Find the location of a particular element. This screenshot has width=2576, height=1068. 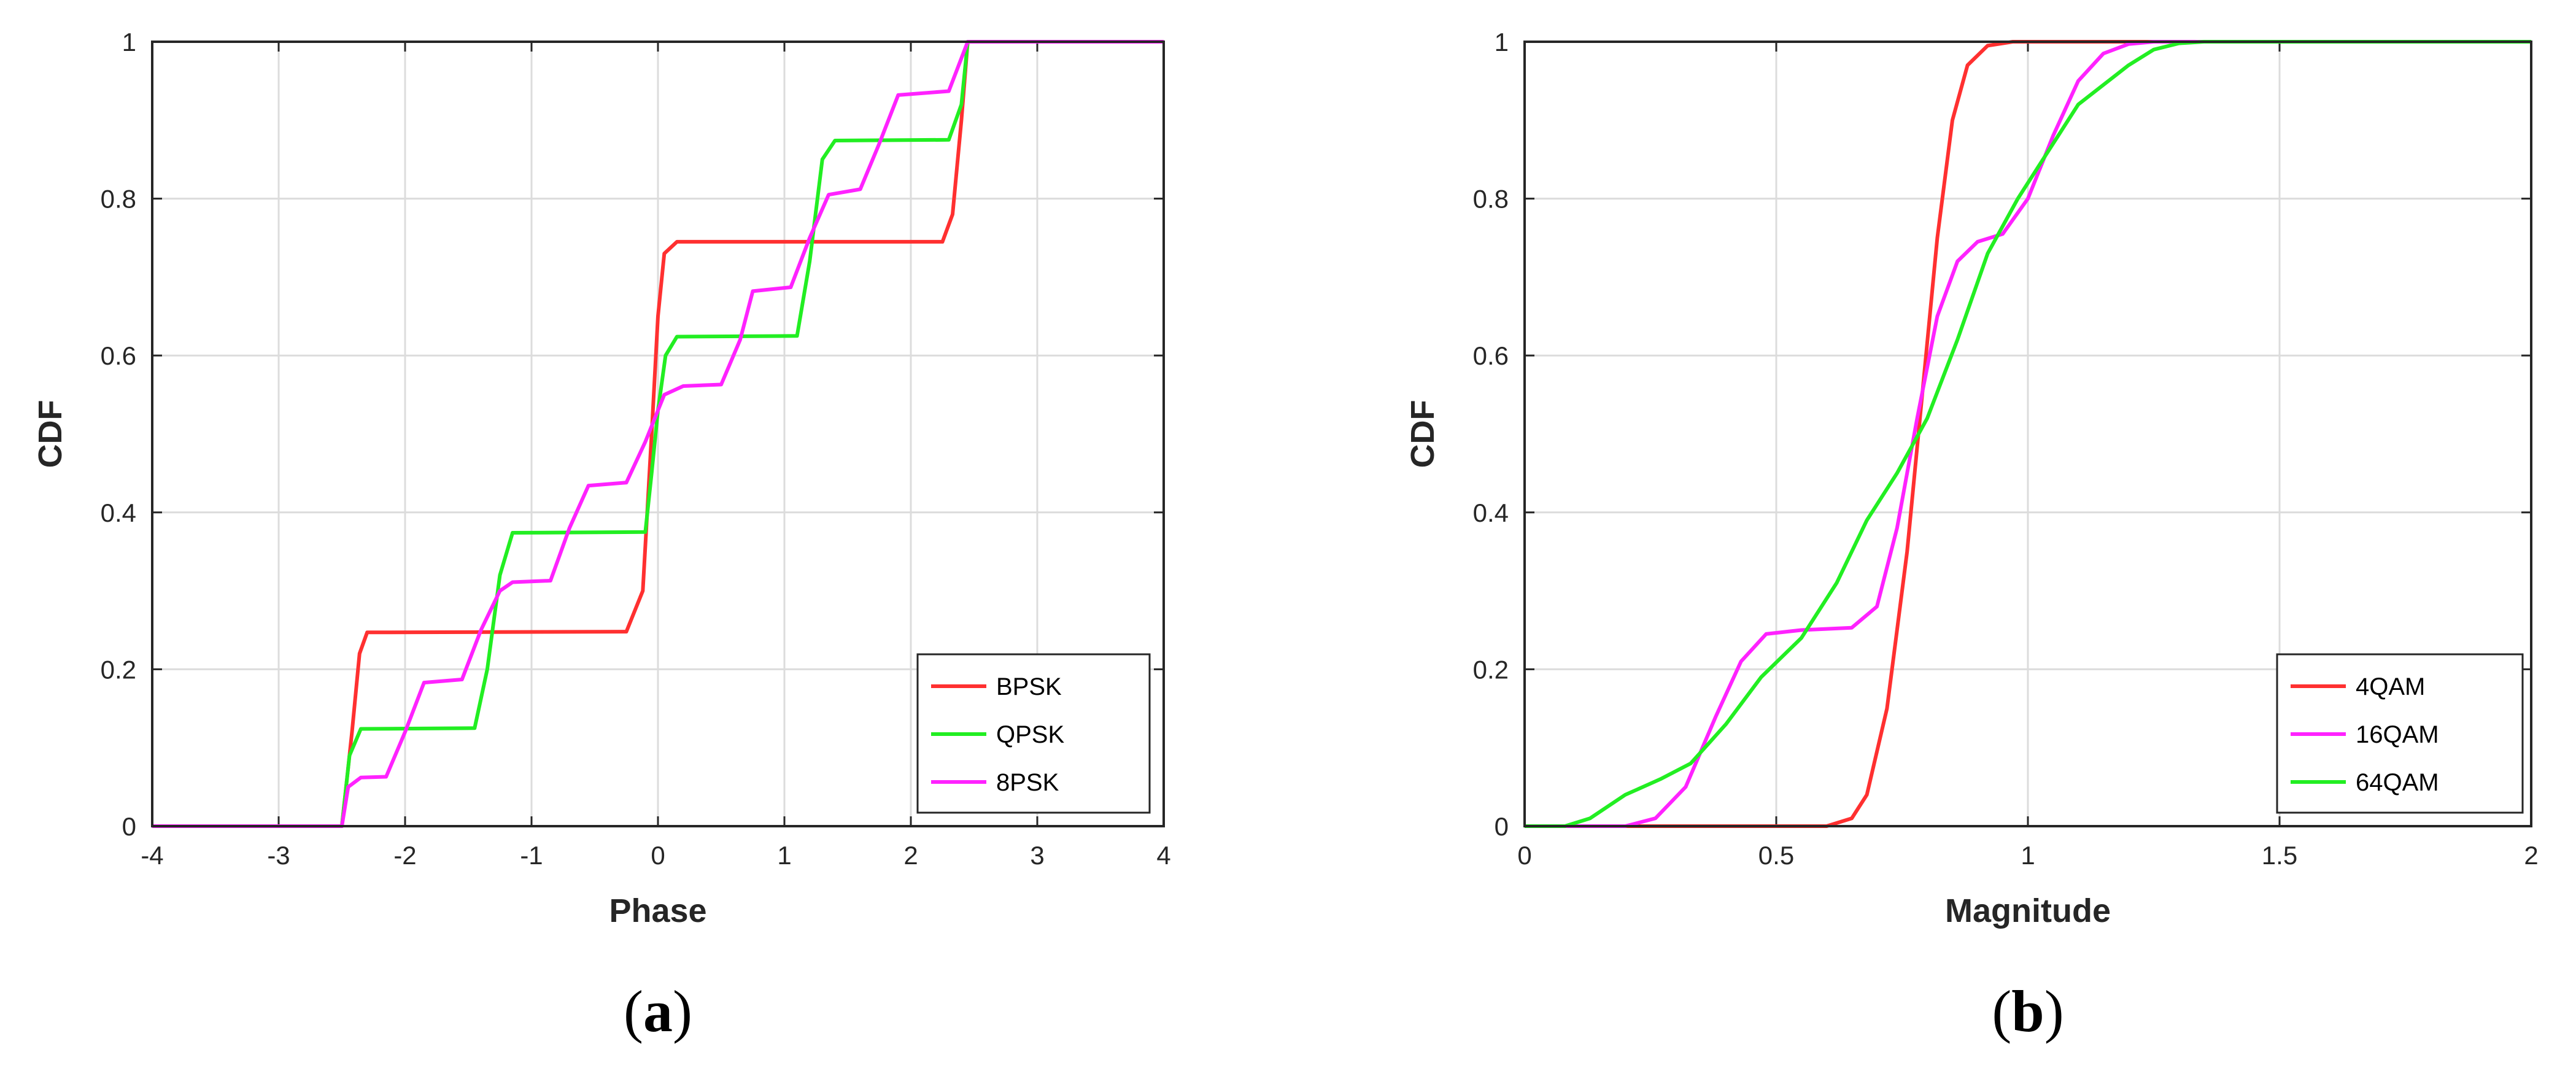

x-tick-label: -3 is located at coordinates (278, 856).